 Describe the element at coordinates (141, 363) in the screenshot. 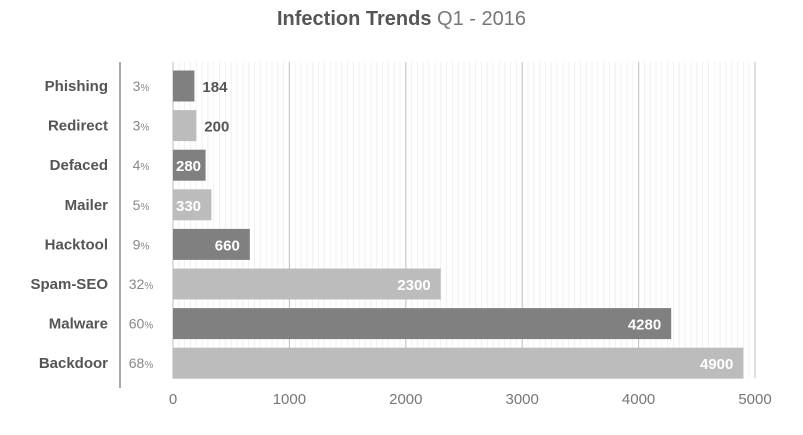

I see `percent-label: 68%` at that location.